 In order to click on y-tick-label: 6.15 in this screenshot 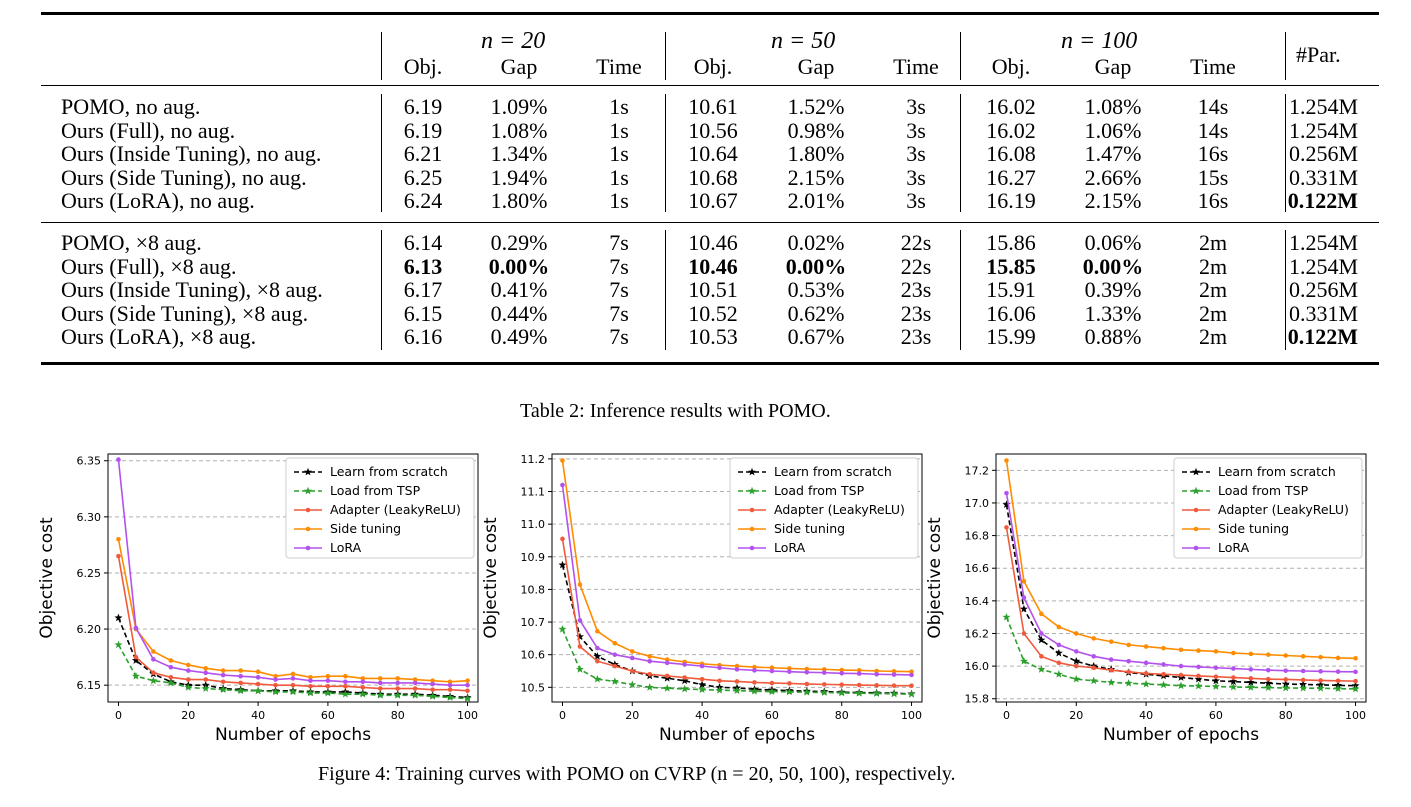, I will do `click(89, 685)`.